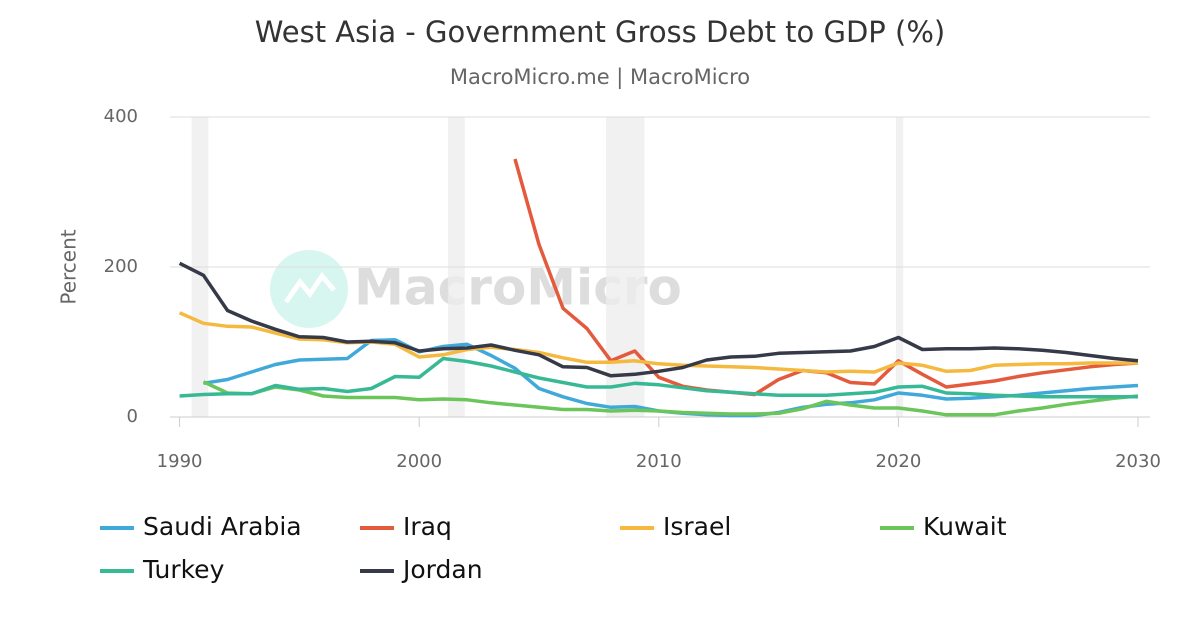  I want to click on x-tick-label: 1990, so click(180, 461).